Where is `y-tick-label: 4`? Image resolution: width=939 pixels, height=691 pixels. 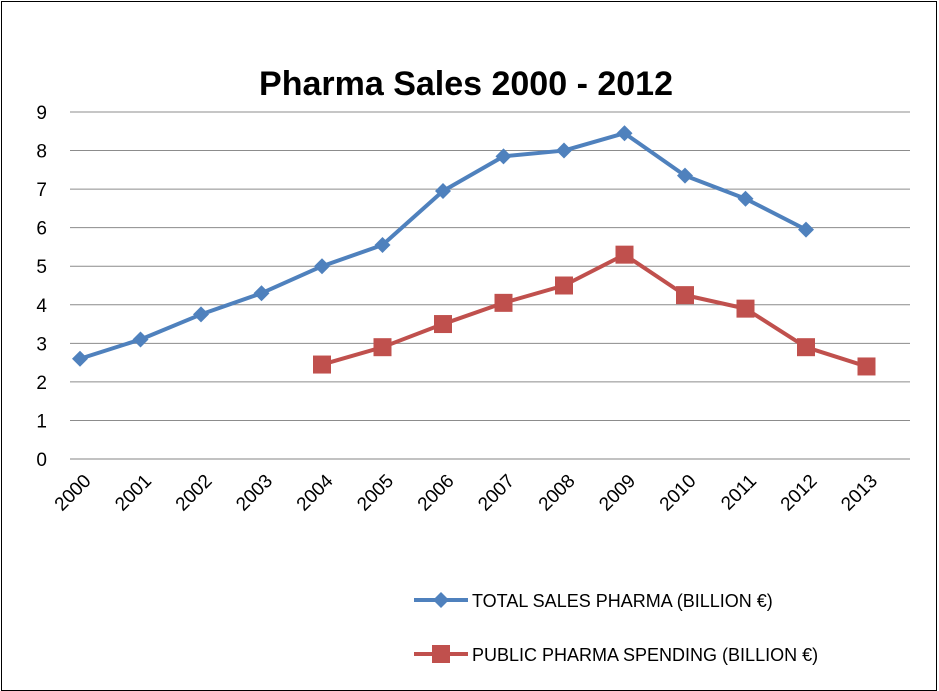 y-tick-label: 4 is located at coordinates (41, 306).